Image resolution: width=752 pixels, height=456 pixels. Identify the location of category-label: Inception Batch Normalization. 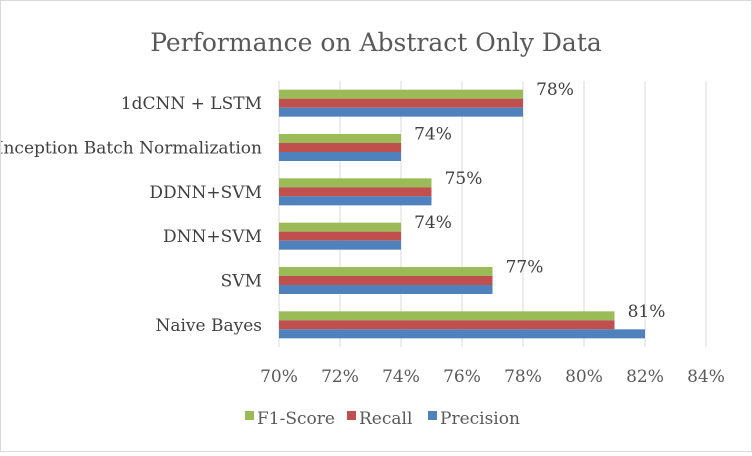
(131, 149).